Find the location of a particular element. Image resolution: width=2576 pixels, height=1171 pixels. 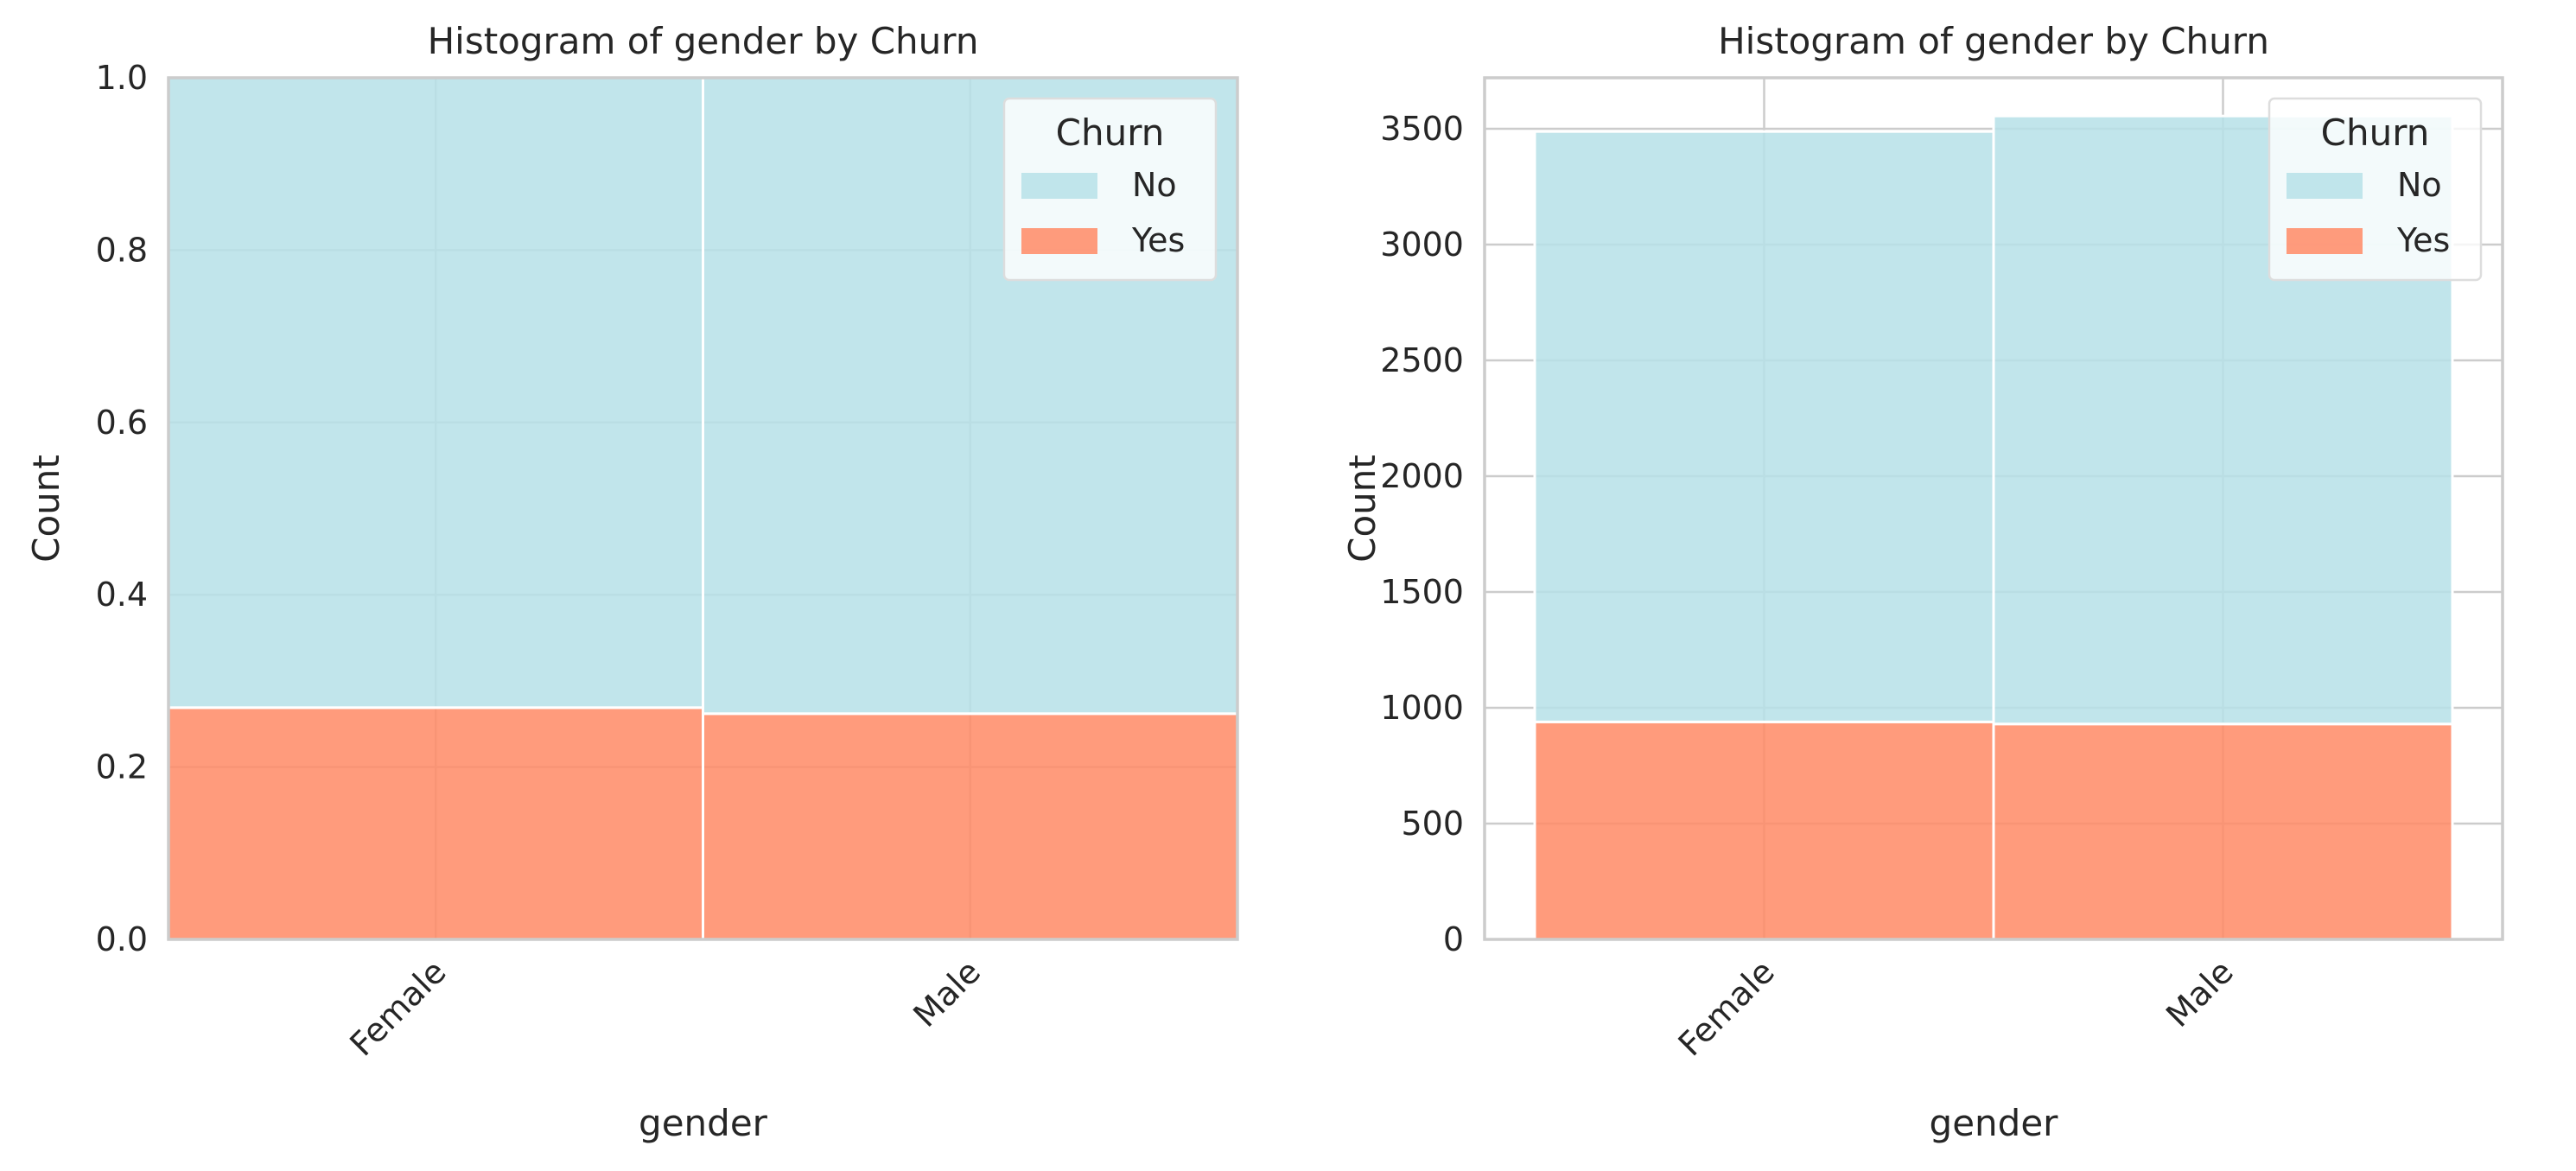

y-tick-label: 0.4 is located at coordinates (122, 595).